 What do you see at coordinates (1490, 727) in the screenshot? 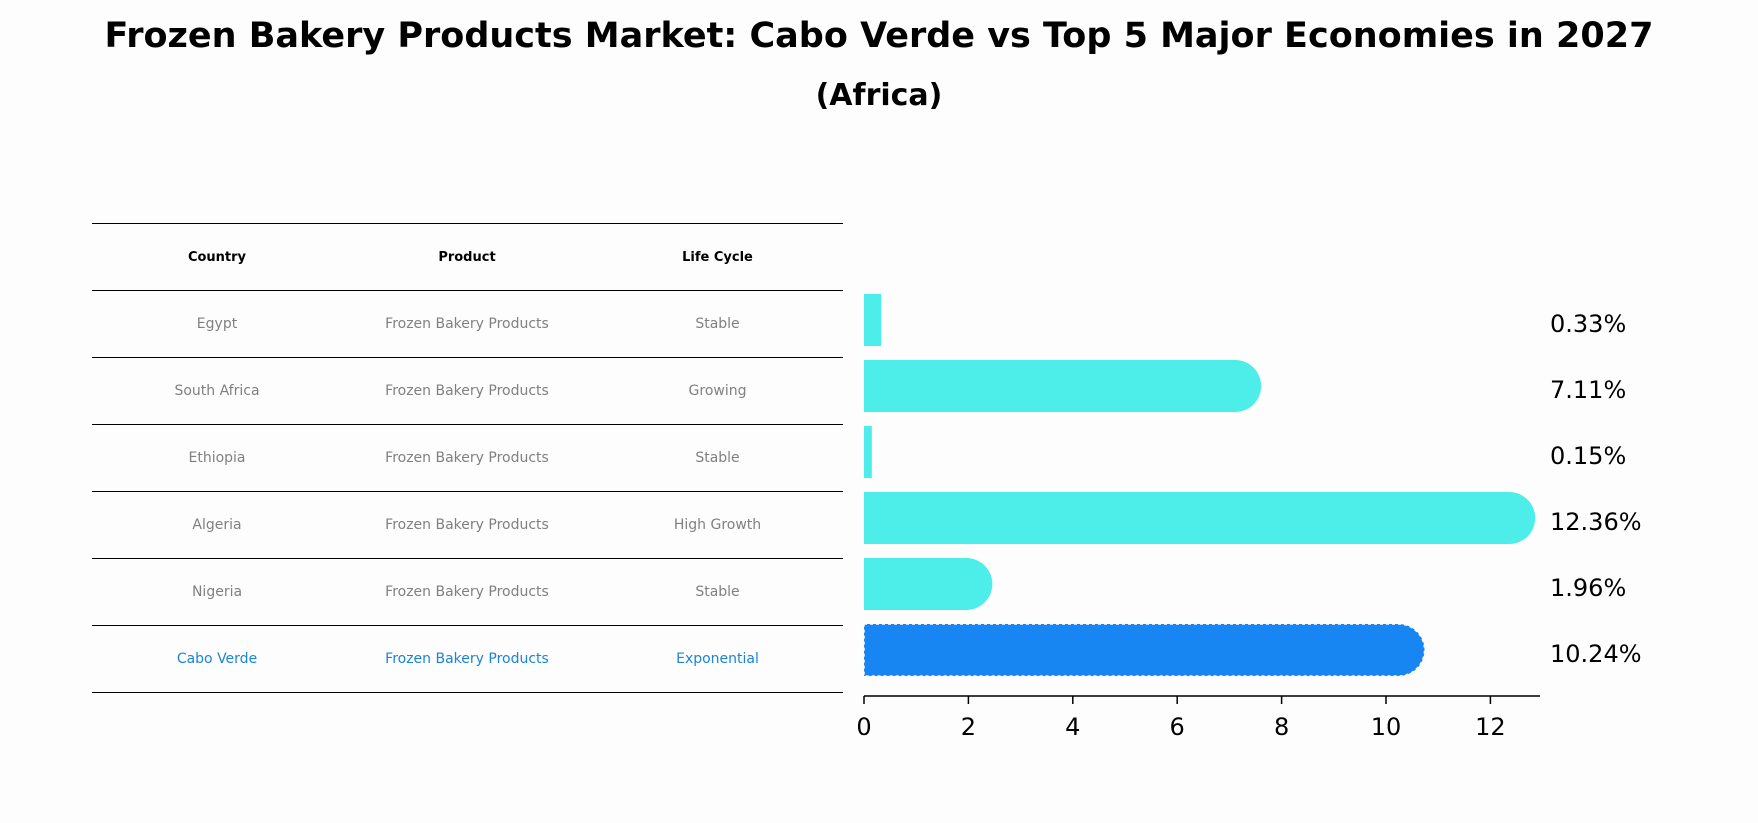
I see `x-tick-label: 12` at bounding box center [1490, 727].